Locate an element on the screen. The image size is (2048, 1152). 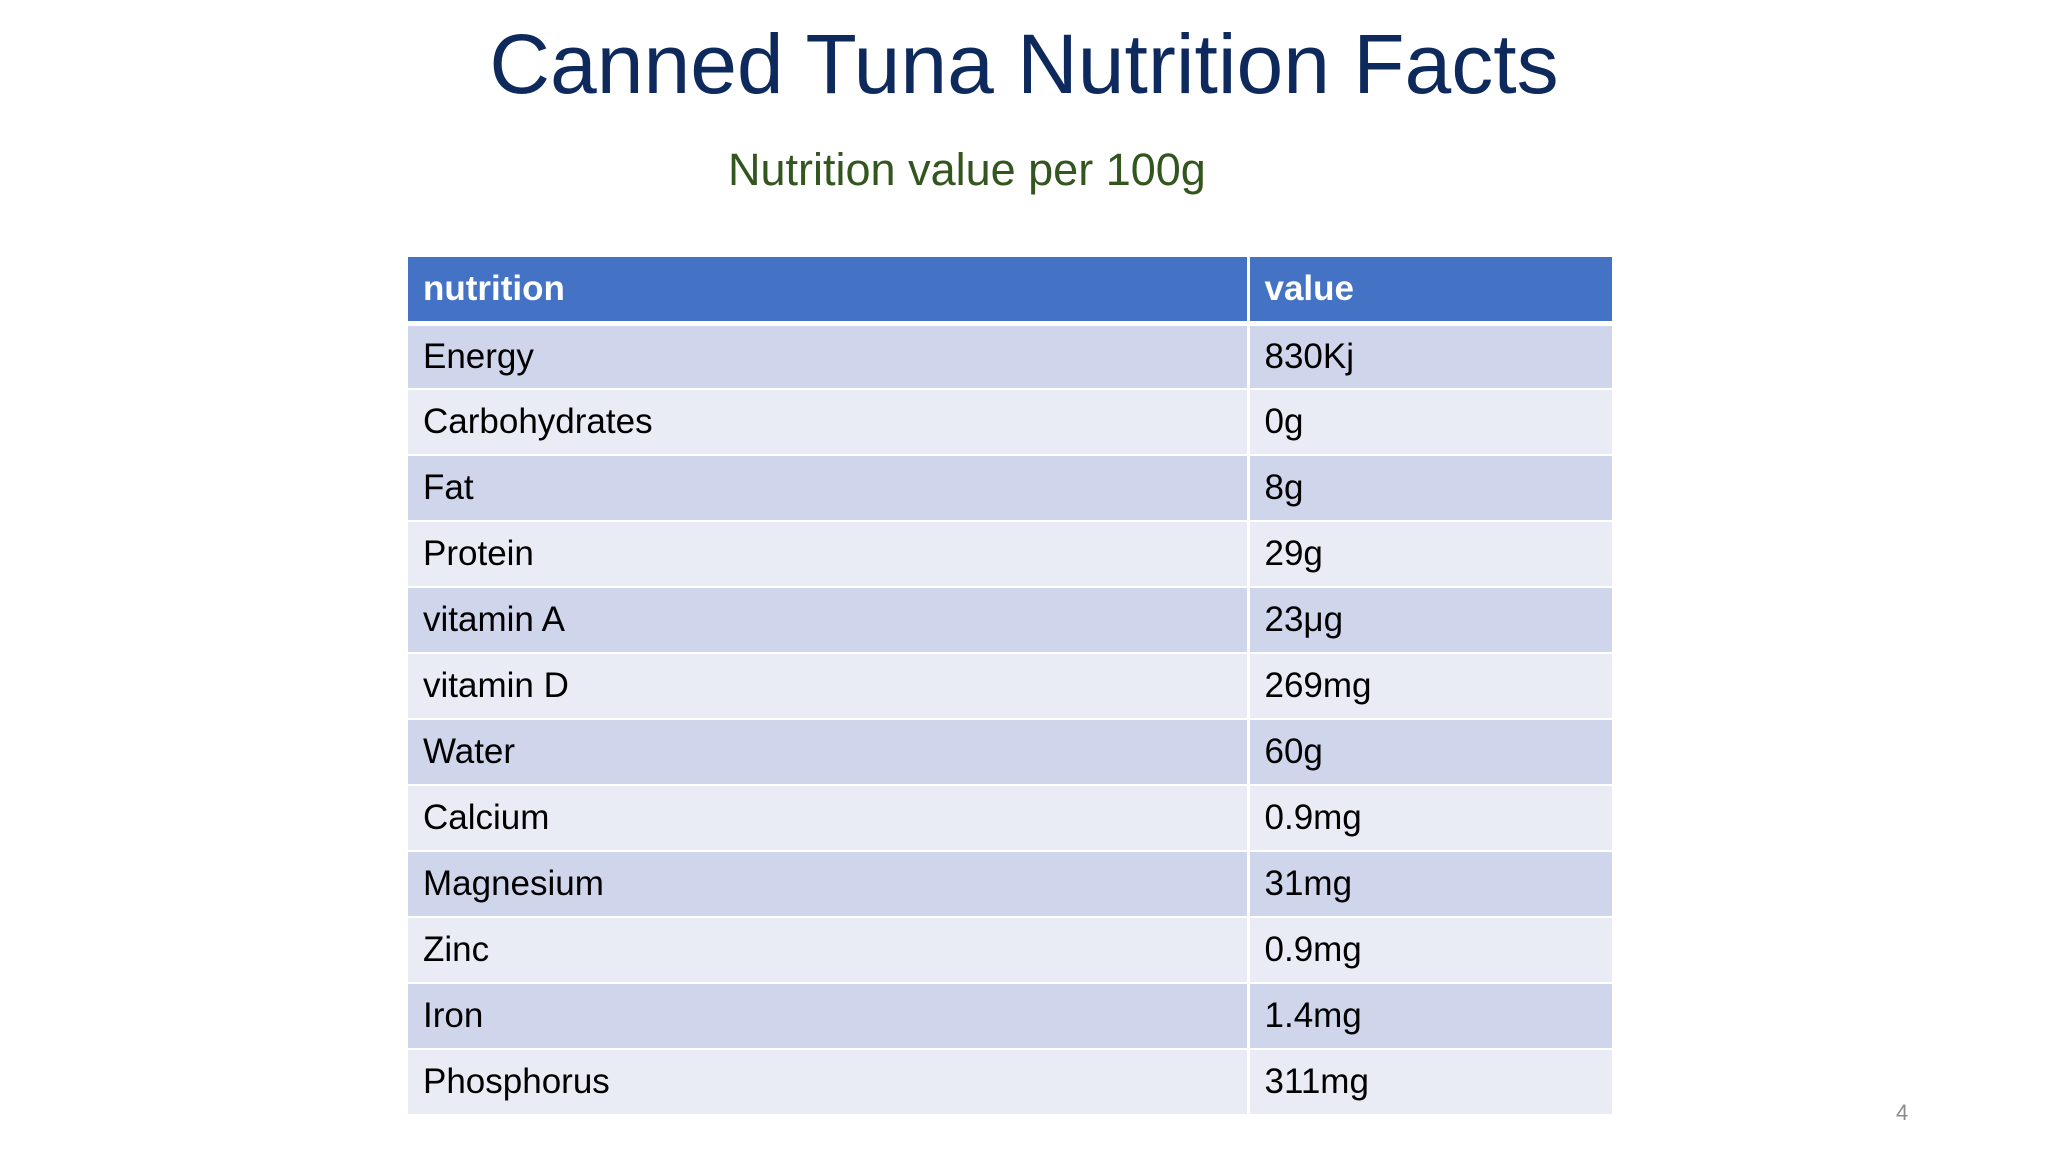
table-row: Water 60g is located at coordinates (1010, 752).